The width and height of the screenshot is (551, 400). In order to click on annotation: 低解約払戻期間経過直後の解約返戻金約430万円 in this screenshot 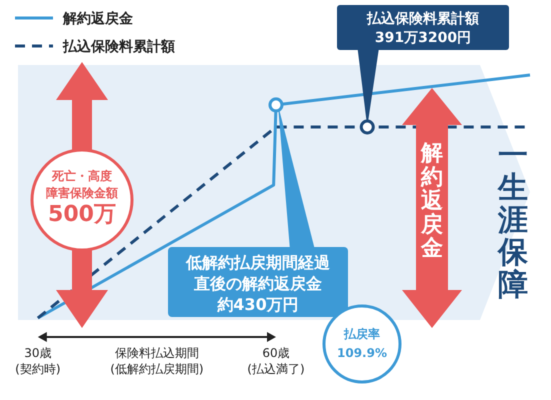, I will do `click(258, 283)`.